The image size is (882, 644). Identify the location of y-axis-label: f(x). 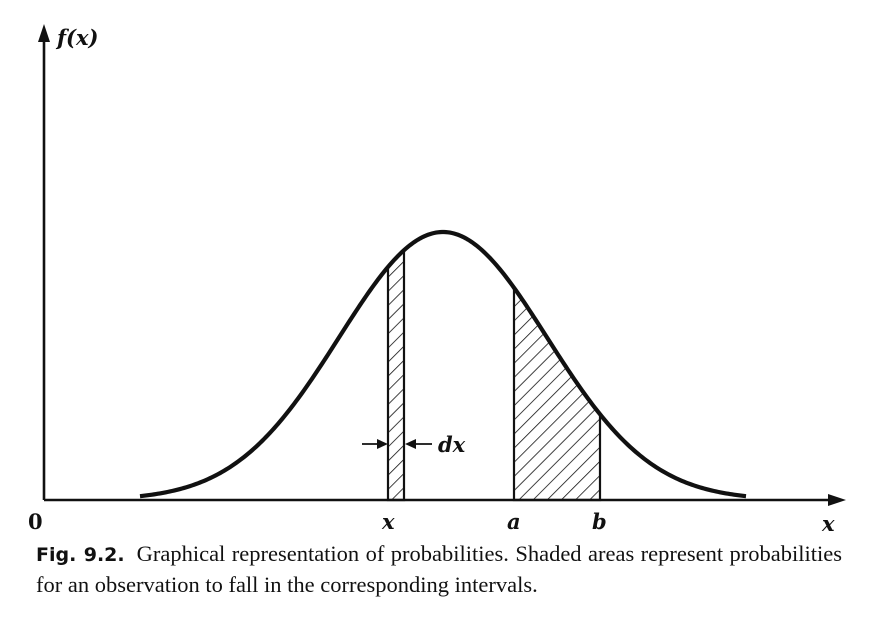
(76, 37).